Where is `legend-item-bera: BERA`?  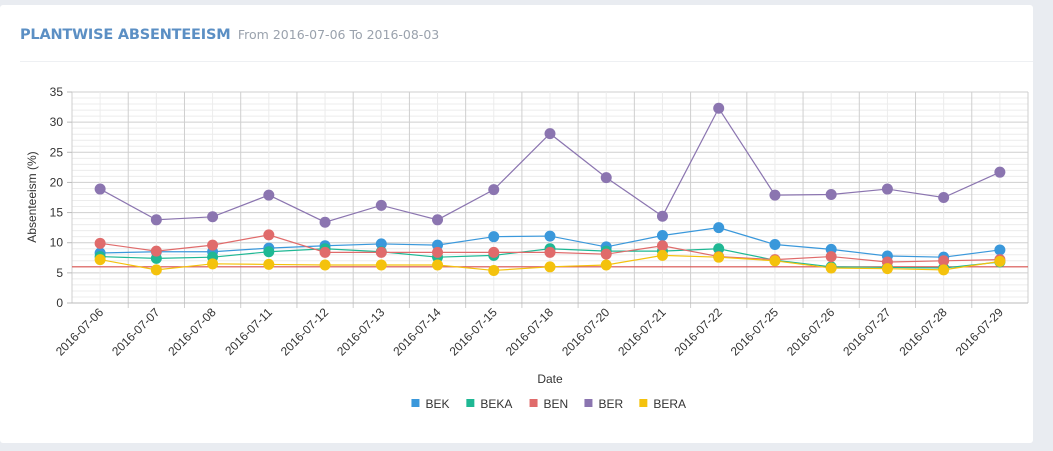
legend-item-bera: BERA is located at coordinates (662, 404).